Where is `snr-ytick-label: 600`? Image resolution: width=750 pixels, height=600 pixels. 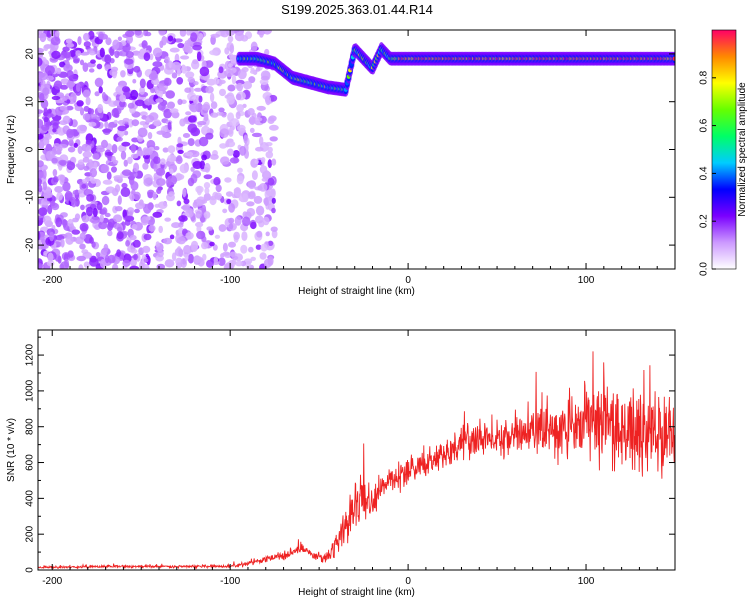 snr-ytick-label: 600 is located at coordinates (30, 462).